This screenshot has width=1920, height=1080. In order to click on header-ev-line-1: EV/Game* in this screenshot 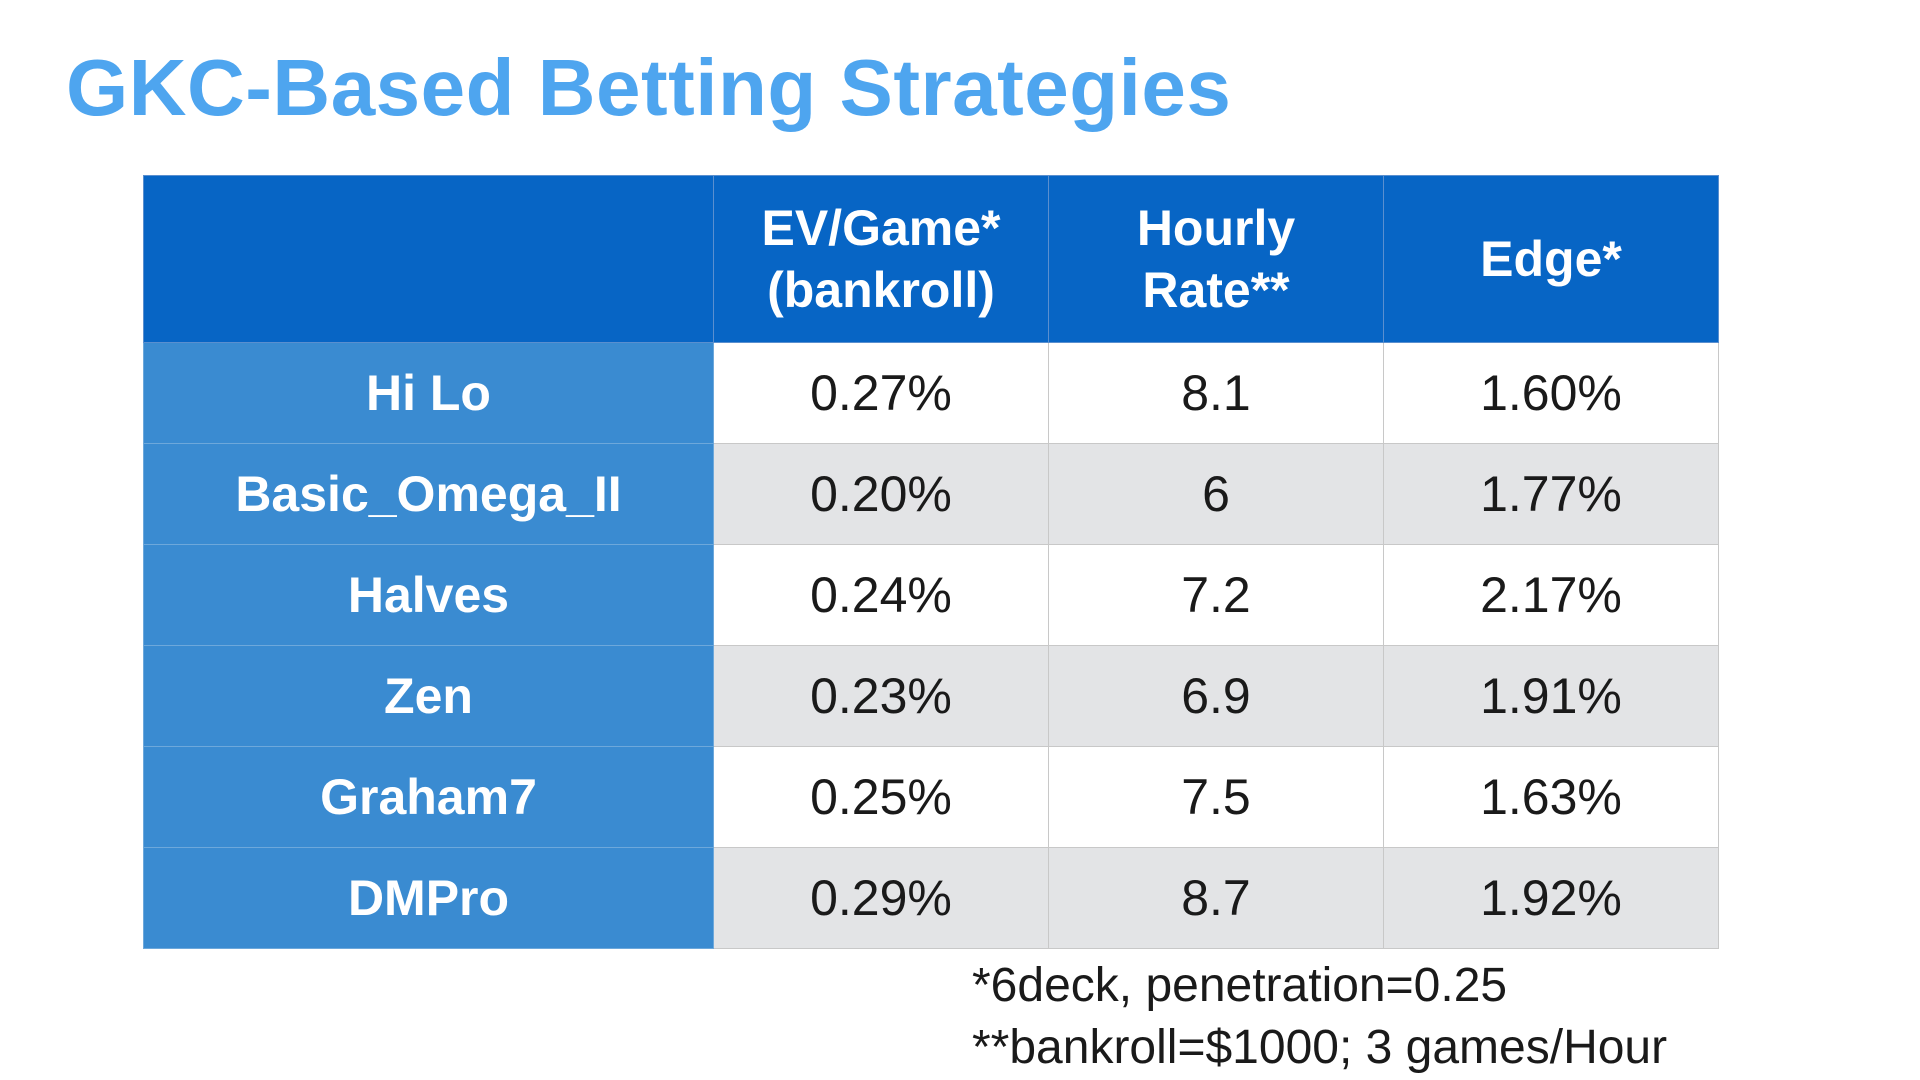, I will do `click(881, 227)`.